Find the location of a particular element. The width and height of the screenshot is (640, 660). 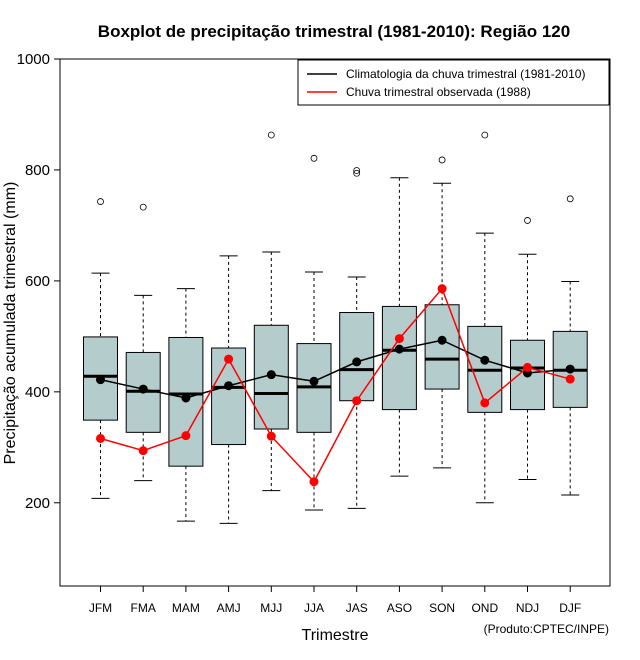

y-axis-label: Precipitação acumulada trimestral (mm) is located at coordinates (10, 323).